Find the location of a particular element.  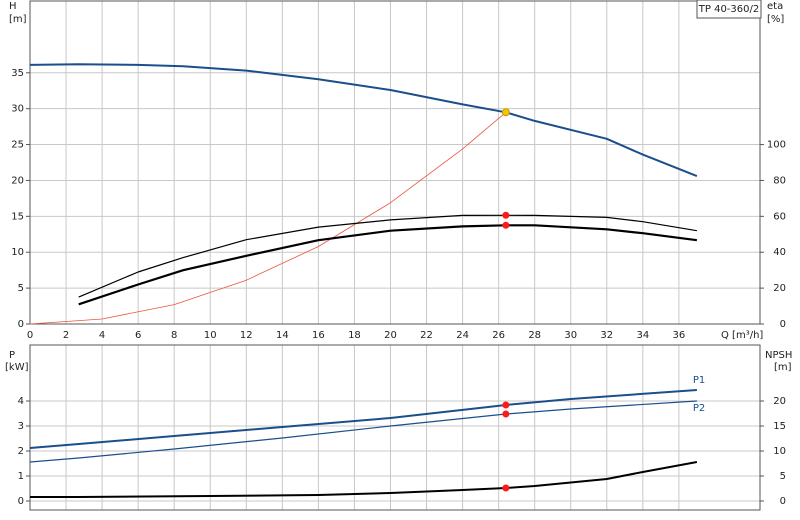

y2-tick-label: 15 is located at coordinates (779, 426).